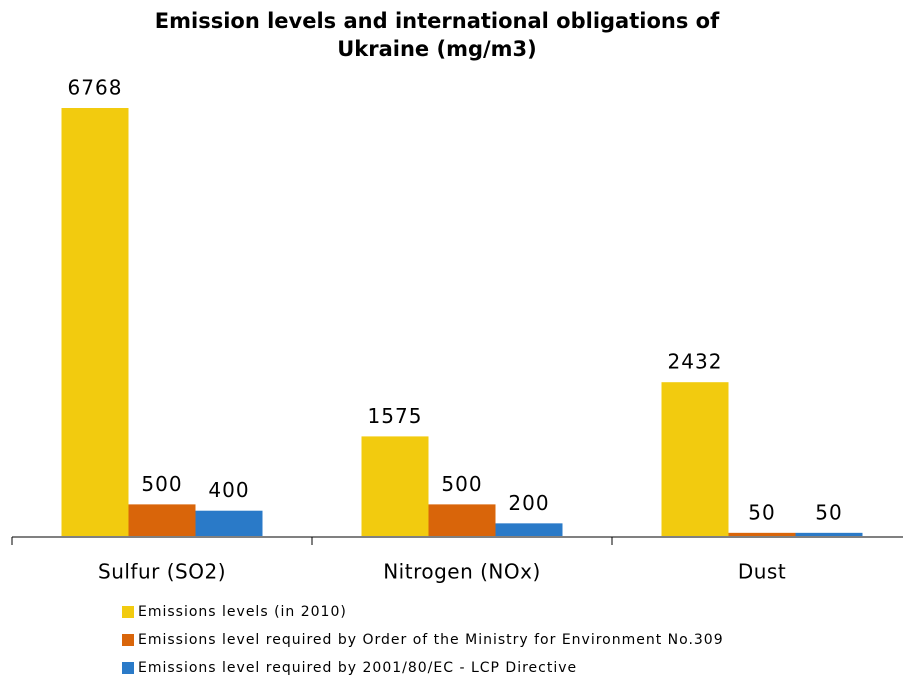 This screenshot has height=677, width=903. Describe the element at coordinates (242, 612) in the screenshot. I see `legend-label: Emissions levels (in 2010)` at that location.